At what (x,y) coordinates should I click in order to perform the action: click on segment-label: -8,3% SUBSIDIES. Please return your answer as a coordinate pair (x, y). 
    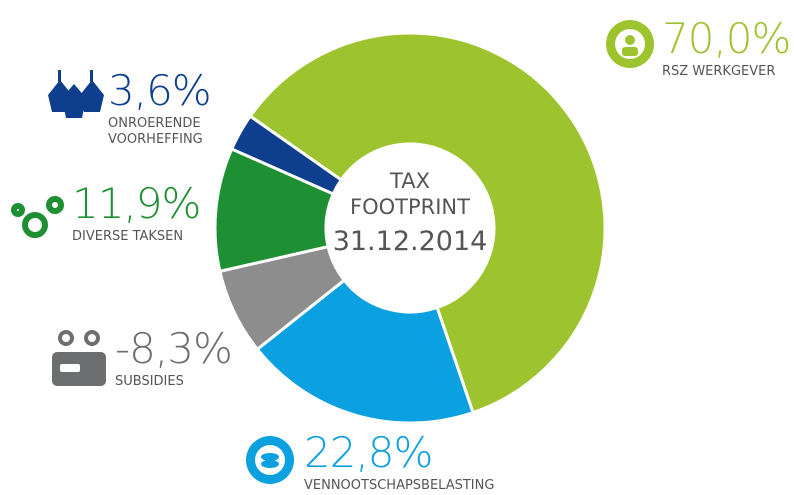
    Looking at the image, I should click on (185, 359).